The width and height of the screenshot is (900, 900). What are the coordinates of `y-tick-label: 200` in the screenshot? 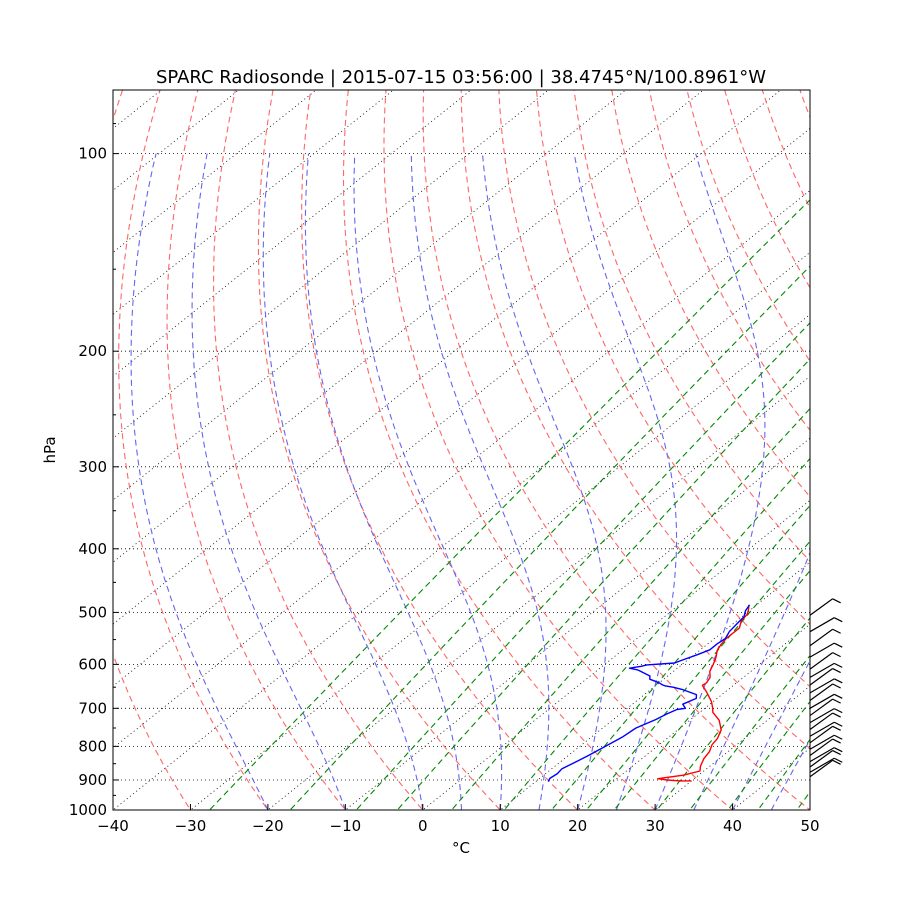 It's located at (92, 351).